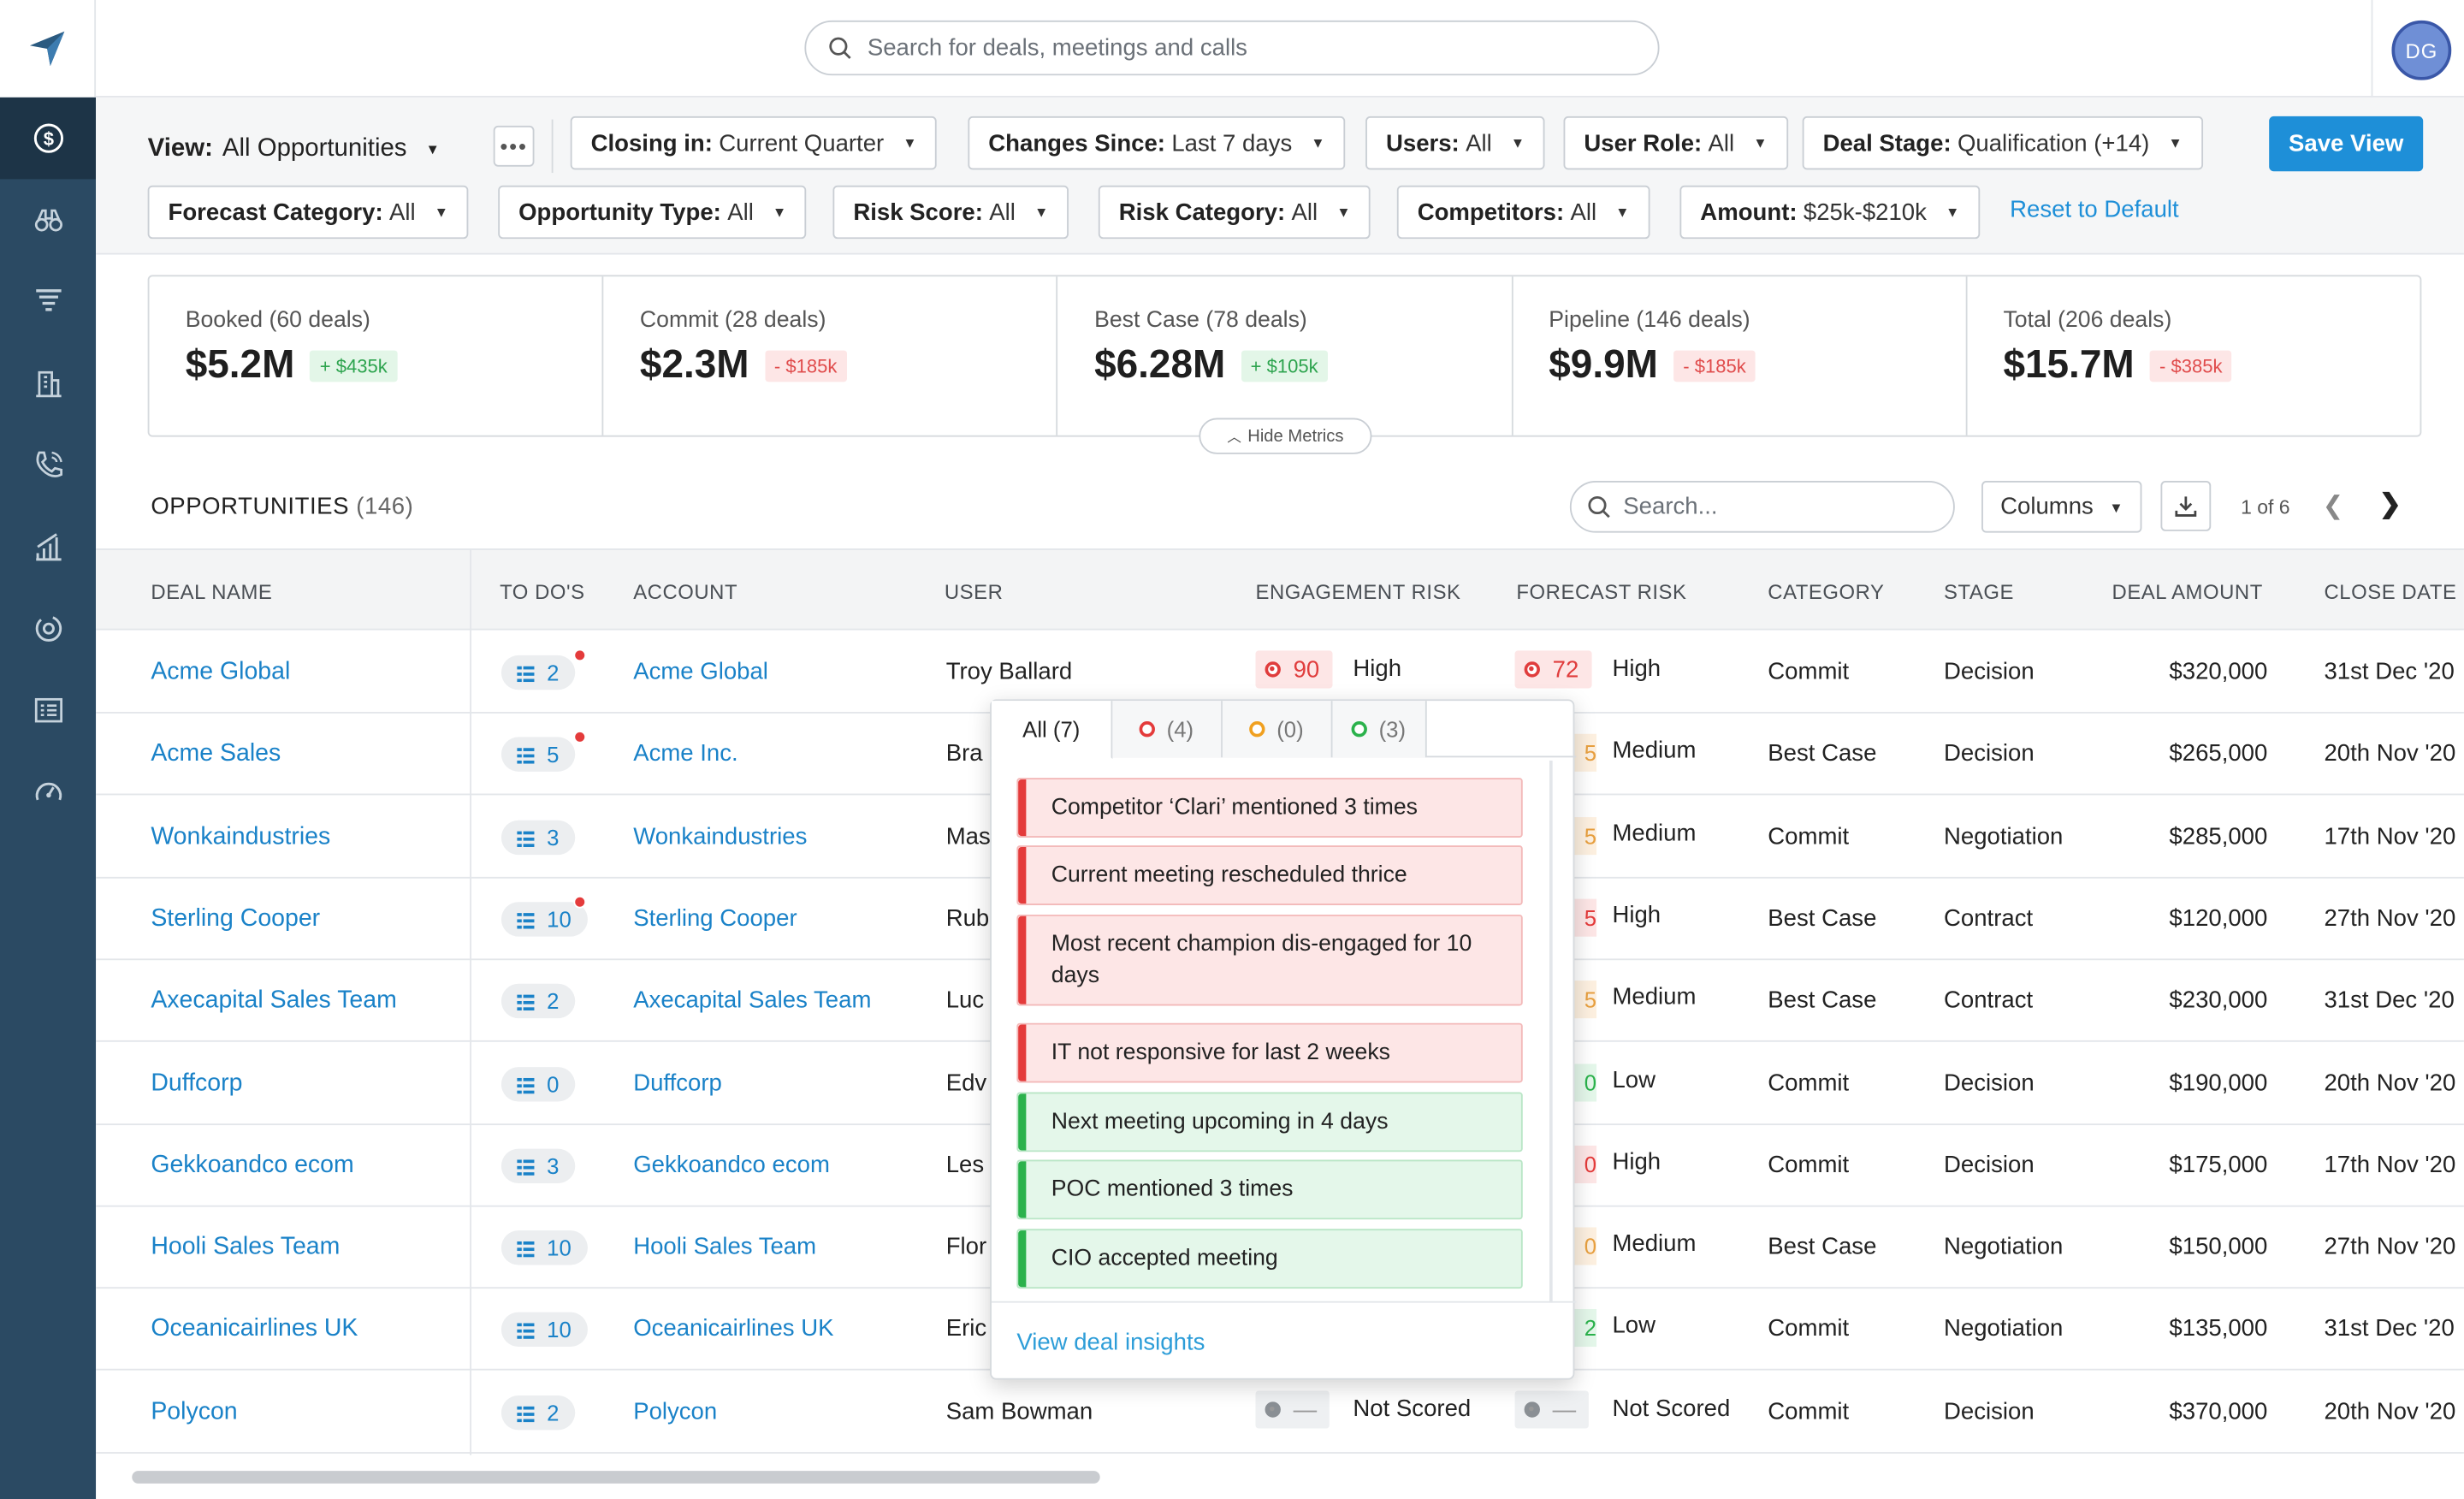  What do you see at coordinates (715, 919) in the screenshot?
I see `account-link: Sterling Cooper` at bounding box center [715, 919].